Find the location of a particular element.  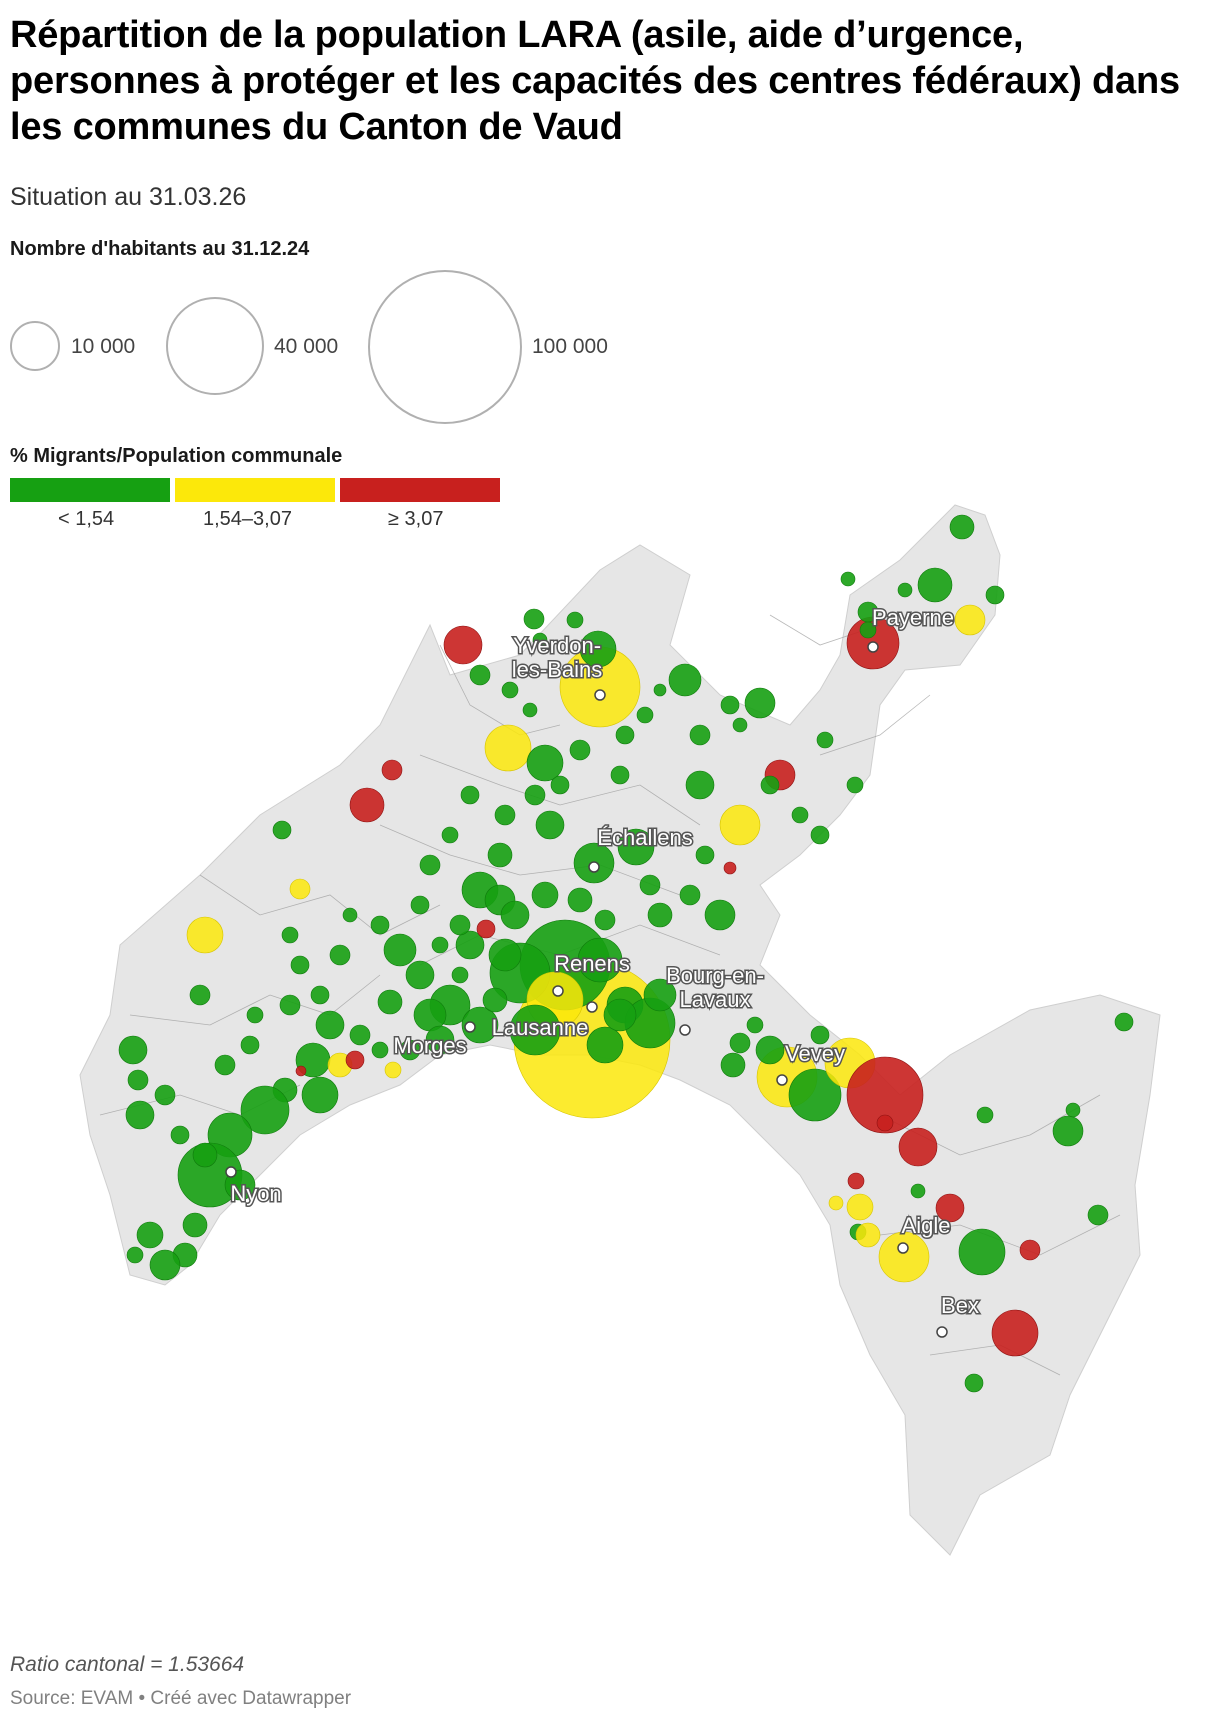

size-legend: 10 000 40 000 100 000 is located at coordinates (350, 347).